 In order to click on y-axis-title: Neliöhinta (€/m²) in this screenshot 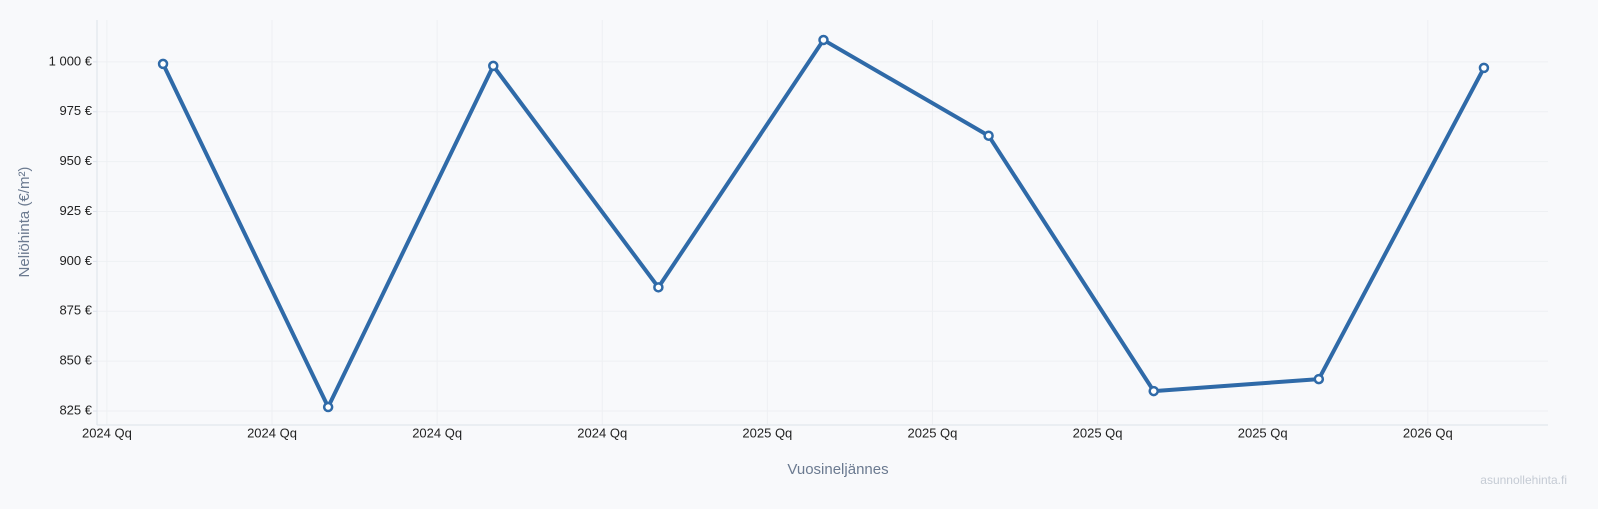, I will do `click(24, 222)`.